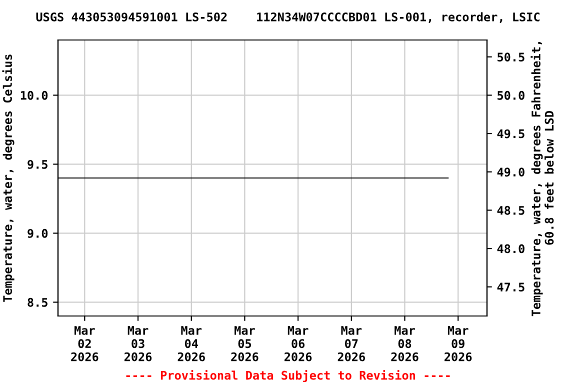  I want to click on x-tick-label: Mar 09 2026, so click(458, 344).